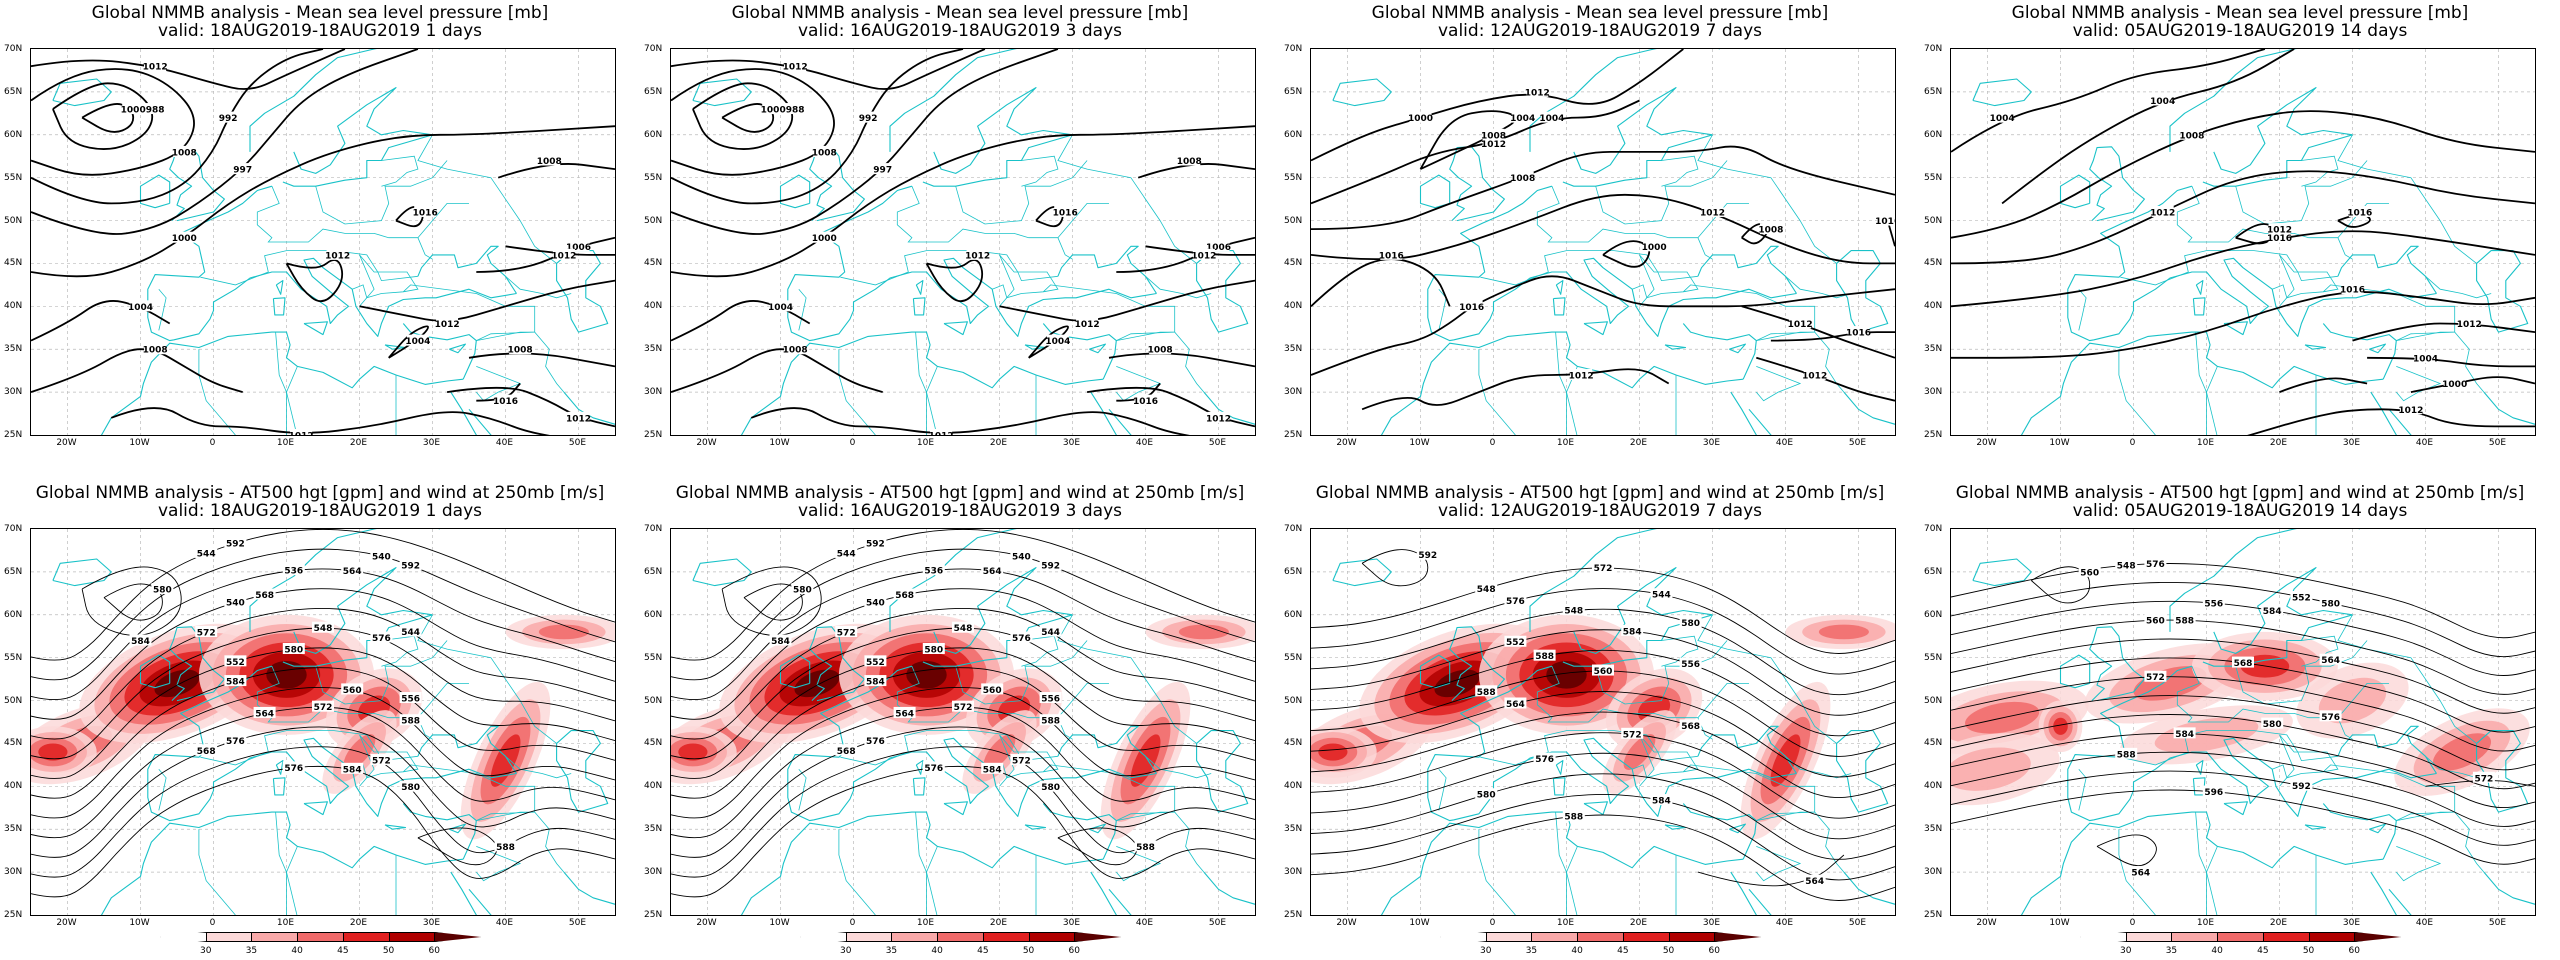 This screenshot has width=2560, height=960. Describe the element at coordinates (653, 49) in the screenshot. I see `lat-tick-label: 70N` at that location.